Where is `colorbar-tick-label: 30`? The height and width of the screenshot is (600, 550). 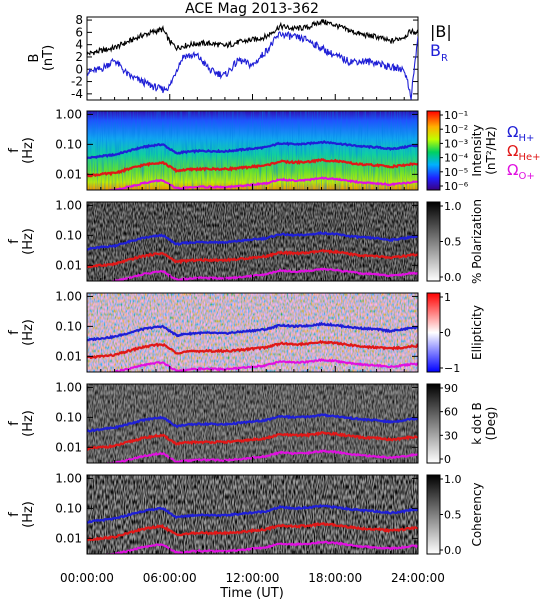
colorbar-tick-label: 30 is located at coordinates (451, 435).